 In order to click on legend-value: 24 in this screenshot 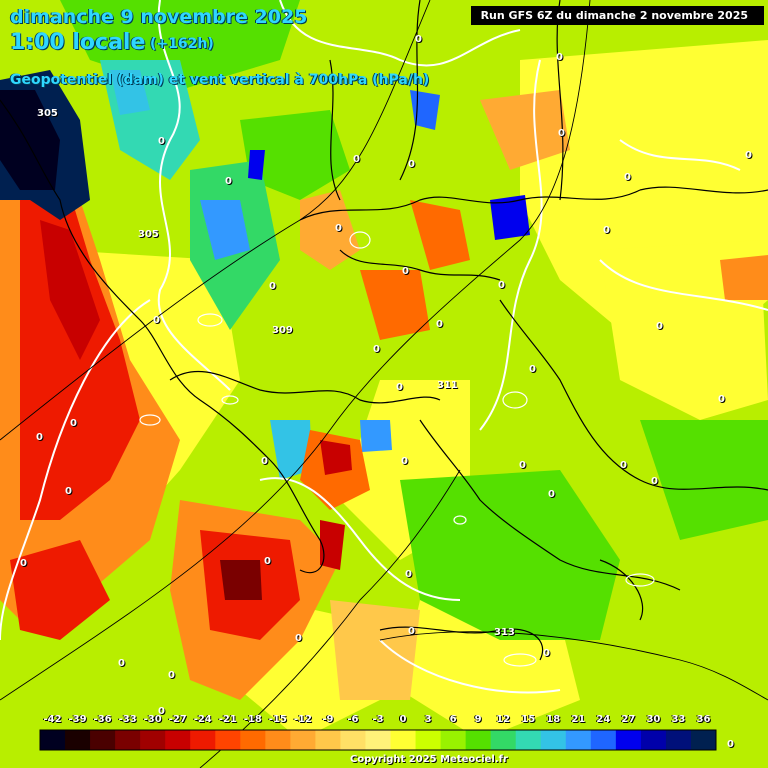, I will do `click(603, 719)`.